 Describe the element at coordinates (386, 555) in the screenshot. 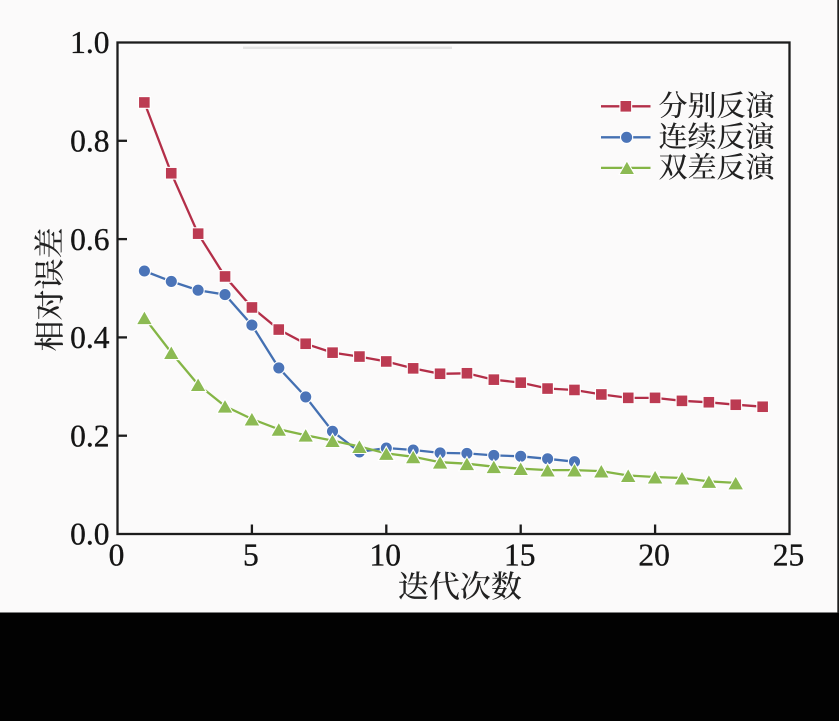

I see `svg-text: 10` at that location.